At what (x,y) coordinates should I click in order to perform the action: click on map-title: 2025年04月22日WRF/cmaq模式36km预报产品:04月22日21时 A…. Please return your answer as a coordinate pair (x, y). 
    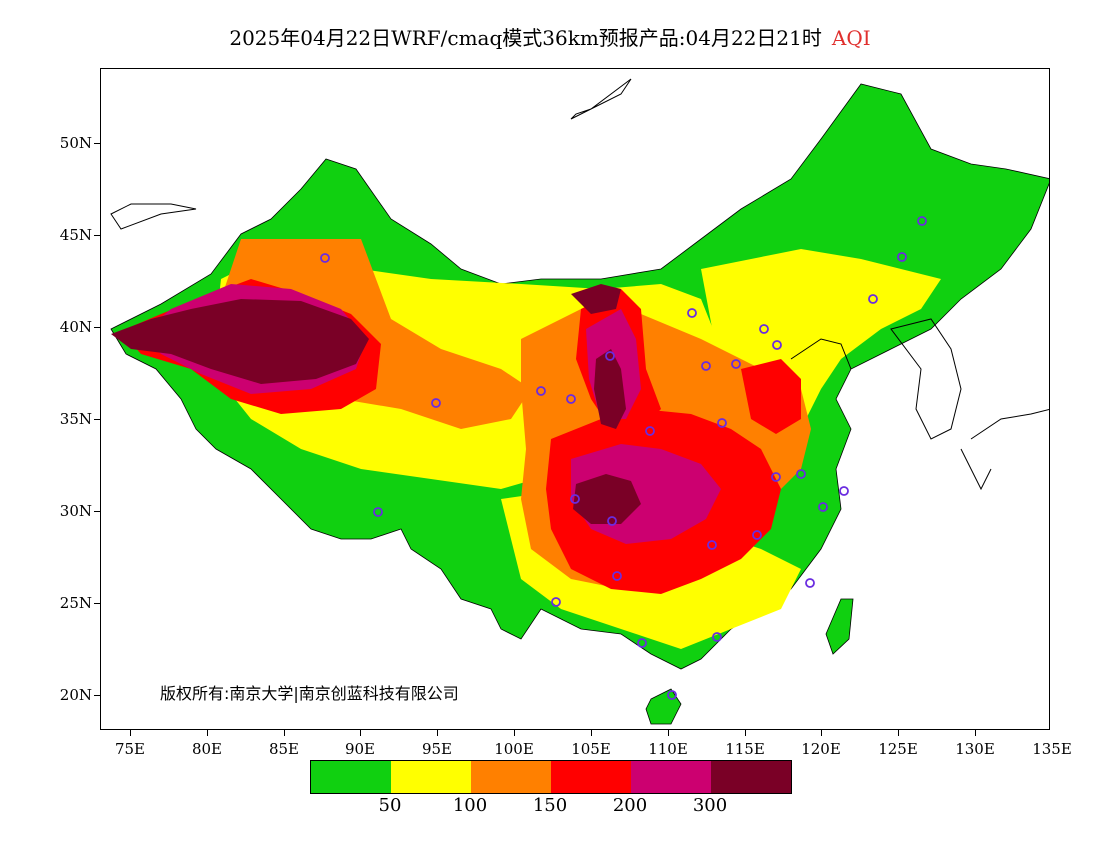
    Looking at the image, I should click on (550, 36).